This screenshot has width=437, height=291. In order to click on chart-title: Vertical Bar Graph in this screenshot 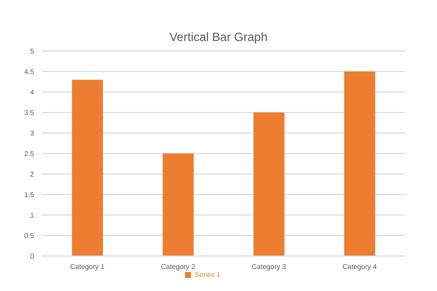, I will do `click(218, 37)`.